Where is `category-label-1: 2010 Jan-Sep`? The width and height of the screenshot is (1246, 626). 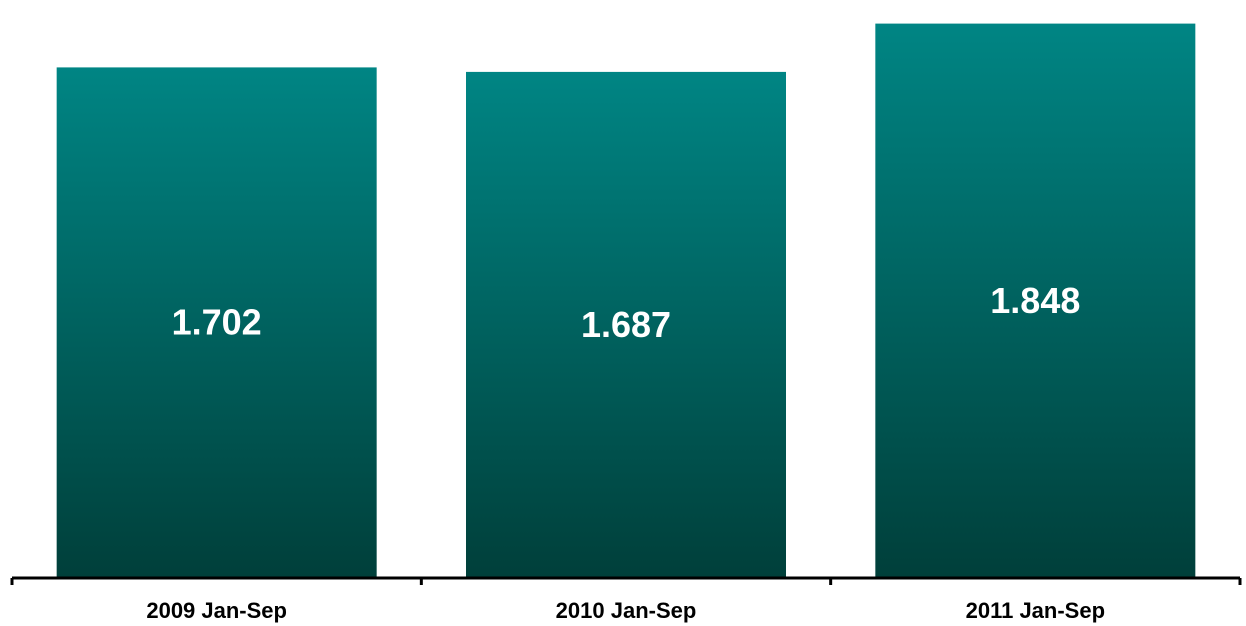
category-label-1: 2010 Jan-Sep is located at coordinates (626, 610).